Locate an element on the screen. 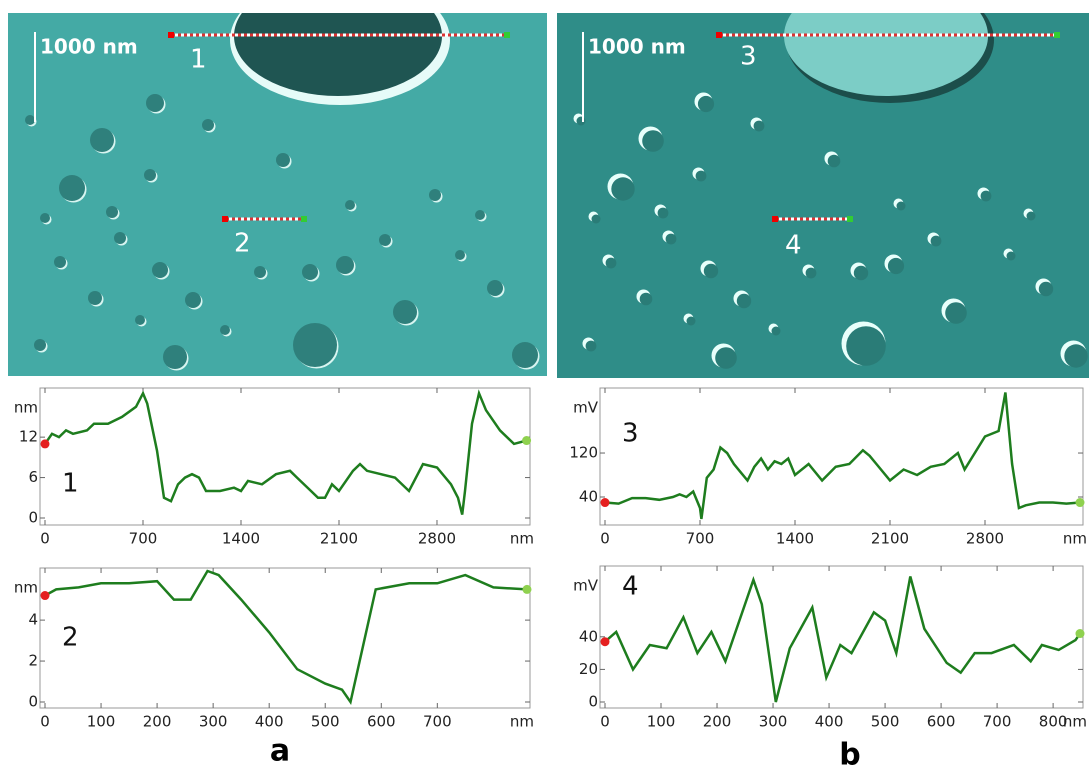 The width and height of the screenshot is (1089, 774). y-tick-label: 6 is located at coordinates (33, 477).